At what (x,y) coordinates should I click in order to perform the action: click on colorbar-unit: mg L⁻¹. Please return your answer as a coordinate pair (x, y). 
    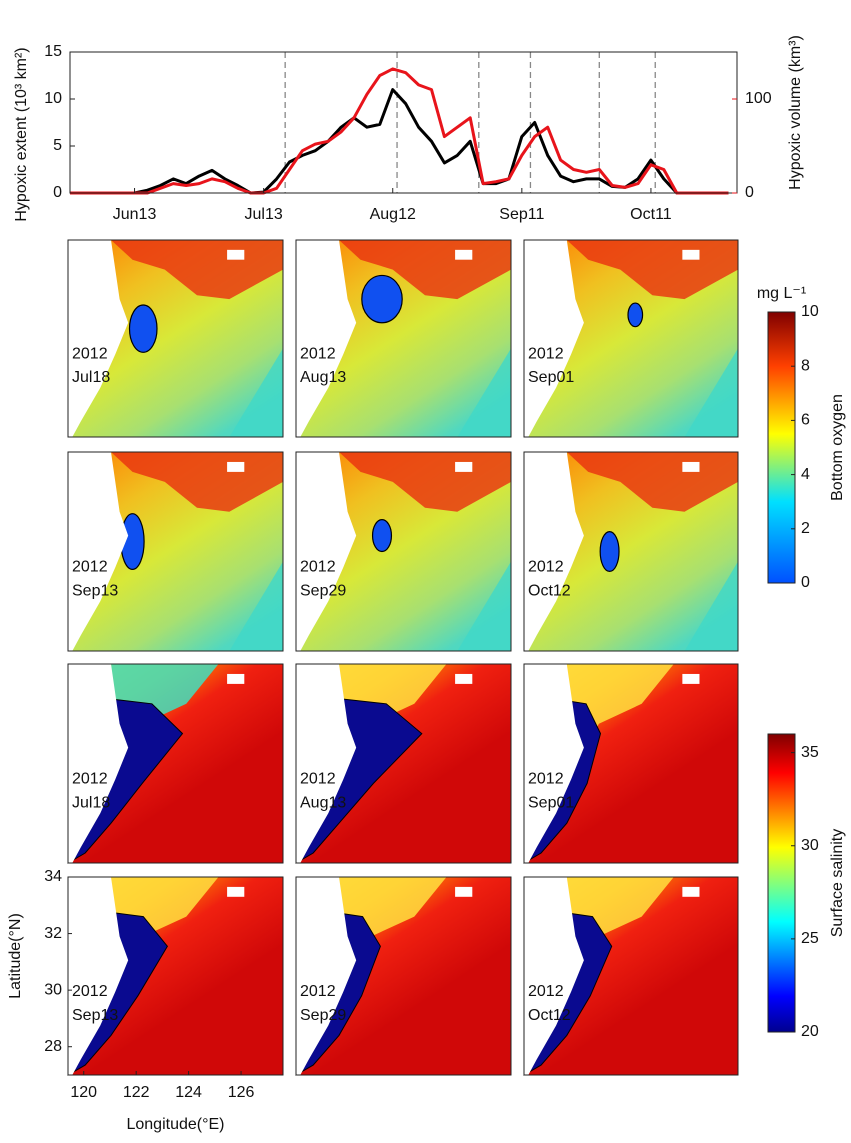
    Looking at the image, I should click on (781, 293).